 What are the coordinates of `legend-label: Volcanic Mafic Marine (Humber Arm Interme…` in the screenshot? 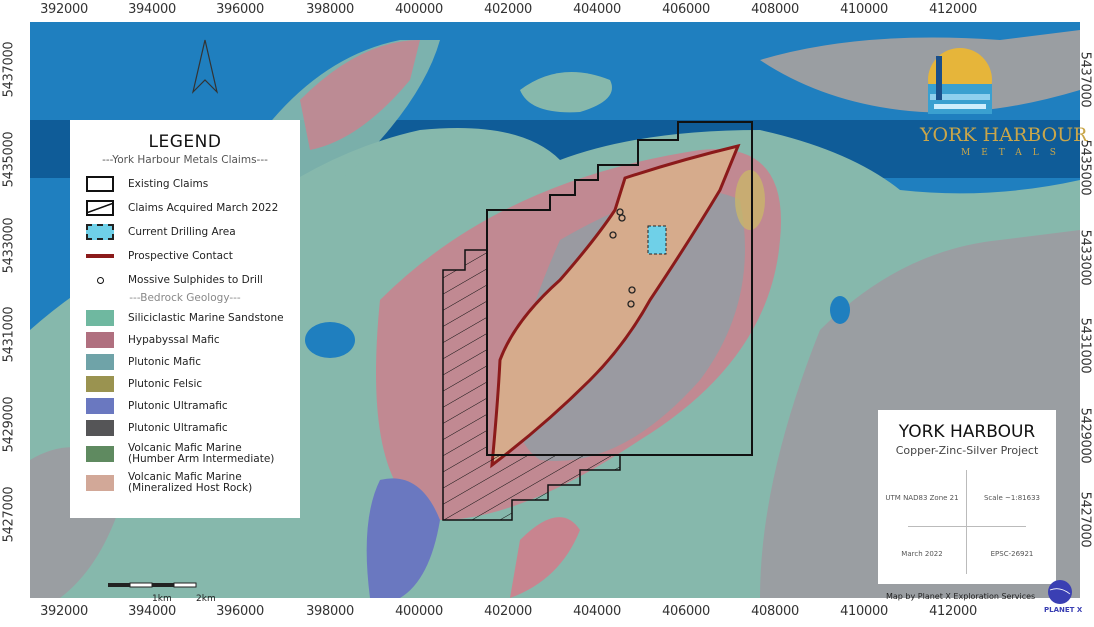 It's located at (201, 453).